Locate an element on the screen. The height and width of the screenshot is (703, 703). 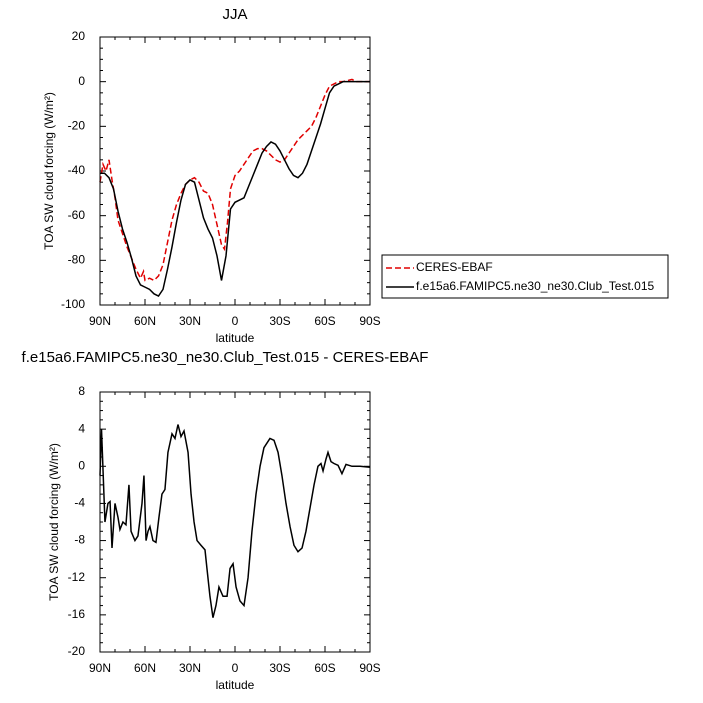
y-tick-label: -4 is located at coordinates (79, 503).